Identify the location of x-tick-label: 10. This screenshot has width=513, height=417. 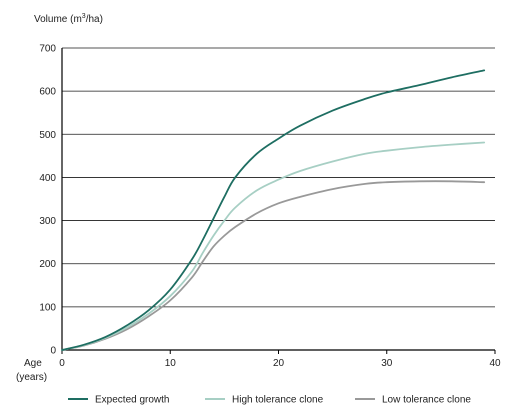
(171, 363).